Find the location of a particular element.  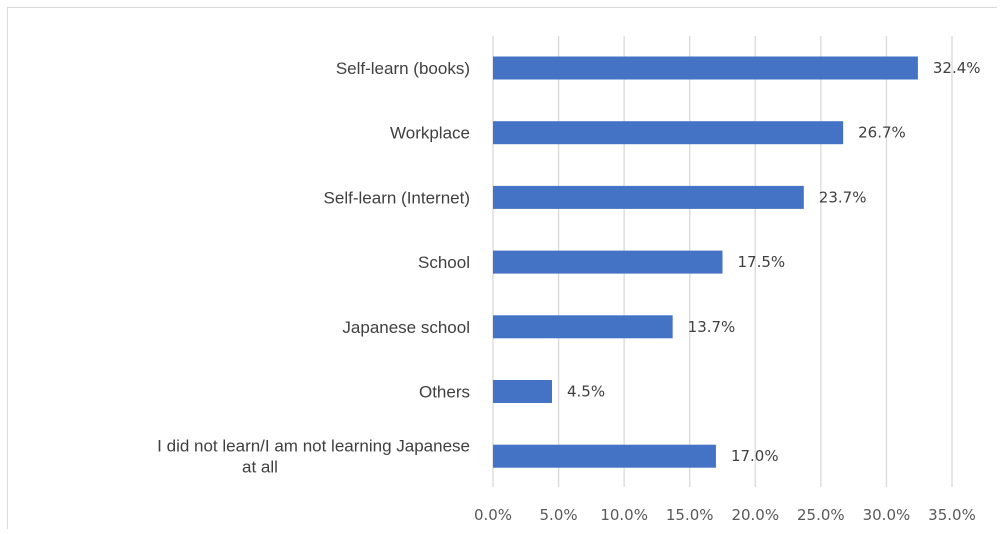

category-label: Others is located at coordinates (444, 392).